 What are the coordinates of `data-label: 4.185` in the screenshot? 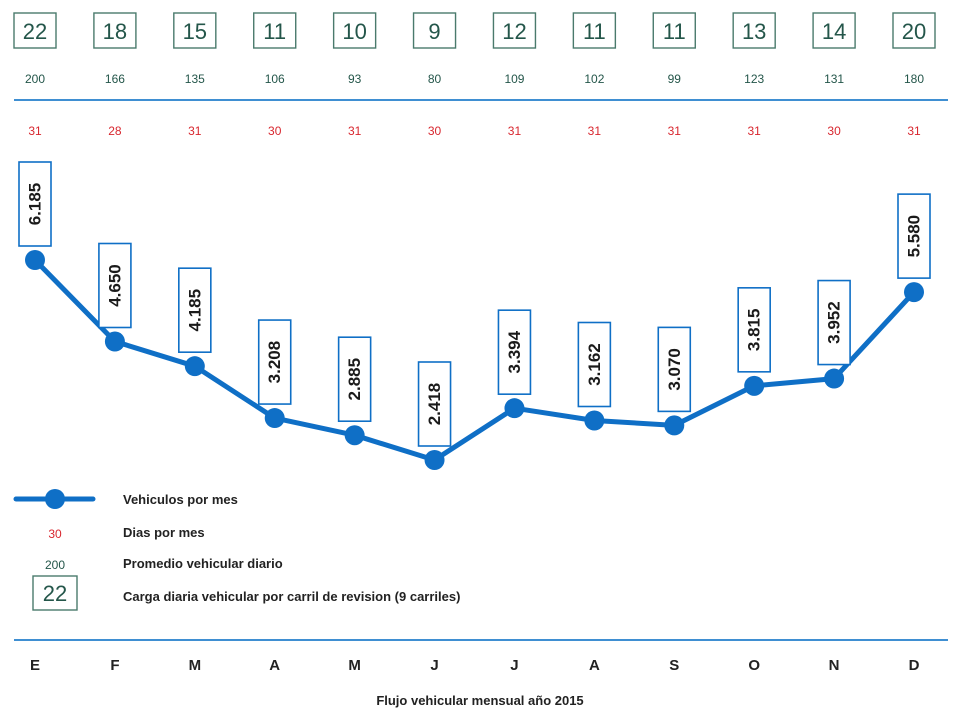 It's located at (194, 310).